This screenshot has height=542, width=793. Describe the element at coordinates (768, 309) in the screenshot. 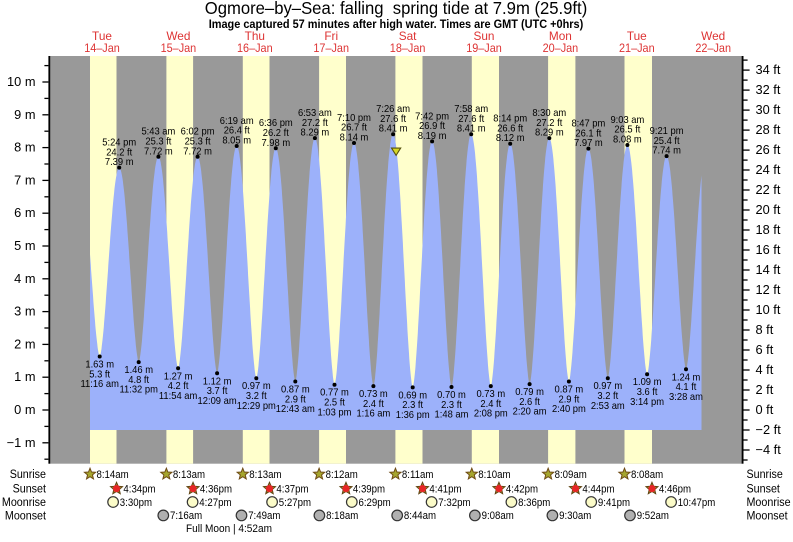

I see `svg-text: 10 ft` at that location.